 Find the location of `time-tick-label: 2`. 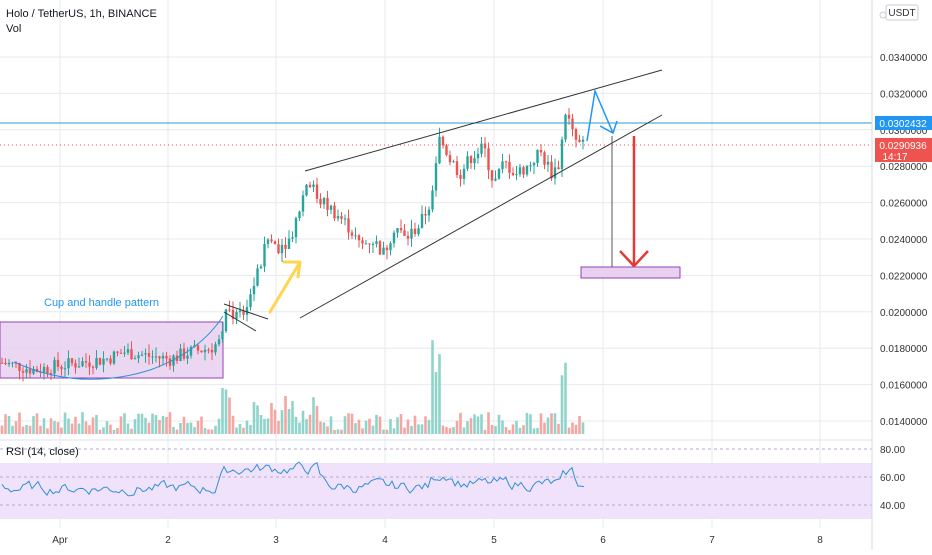

time-tick-label: 2 is located at coordinates (168, 540).